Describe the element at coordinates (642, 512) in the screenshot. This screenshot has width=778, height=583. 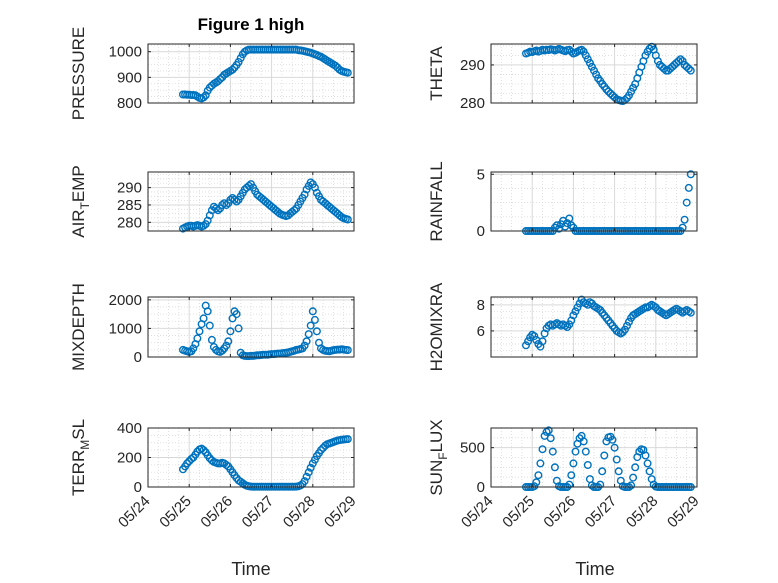
I see `x-tick-label: 05/28` at that location.